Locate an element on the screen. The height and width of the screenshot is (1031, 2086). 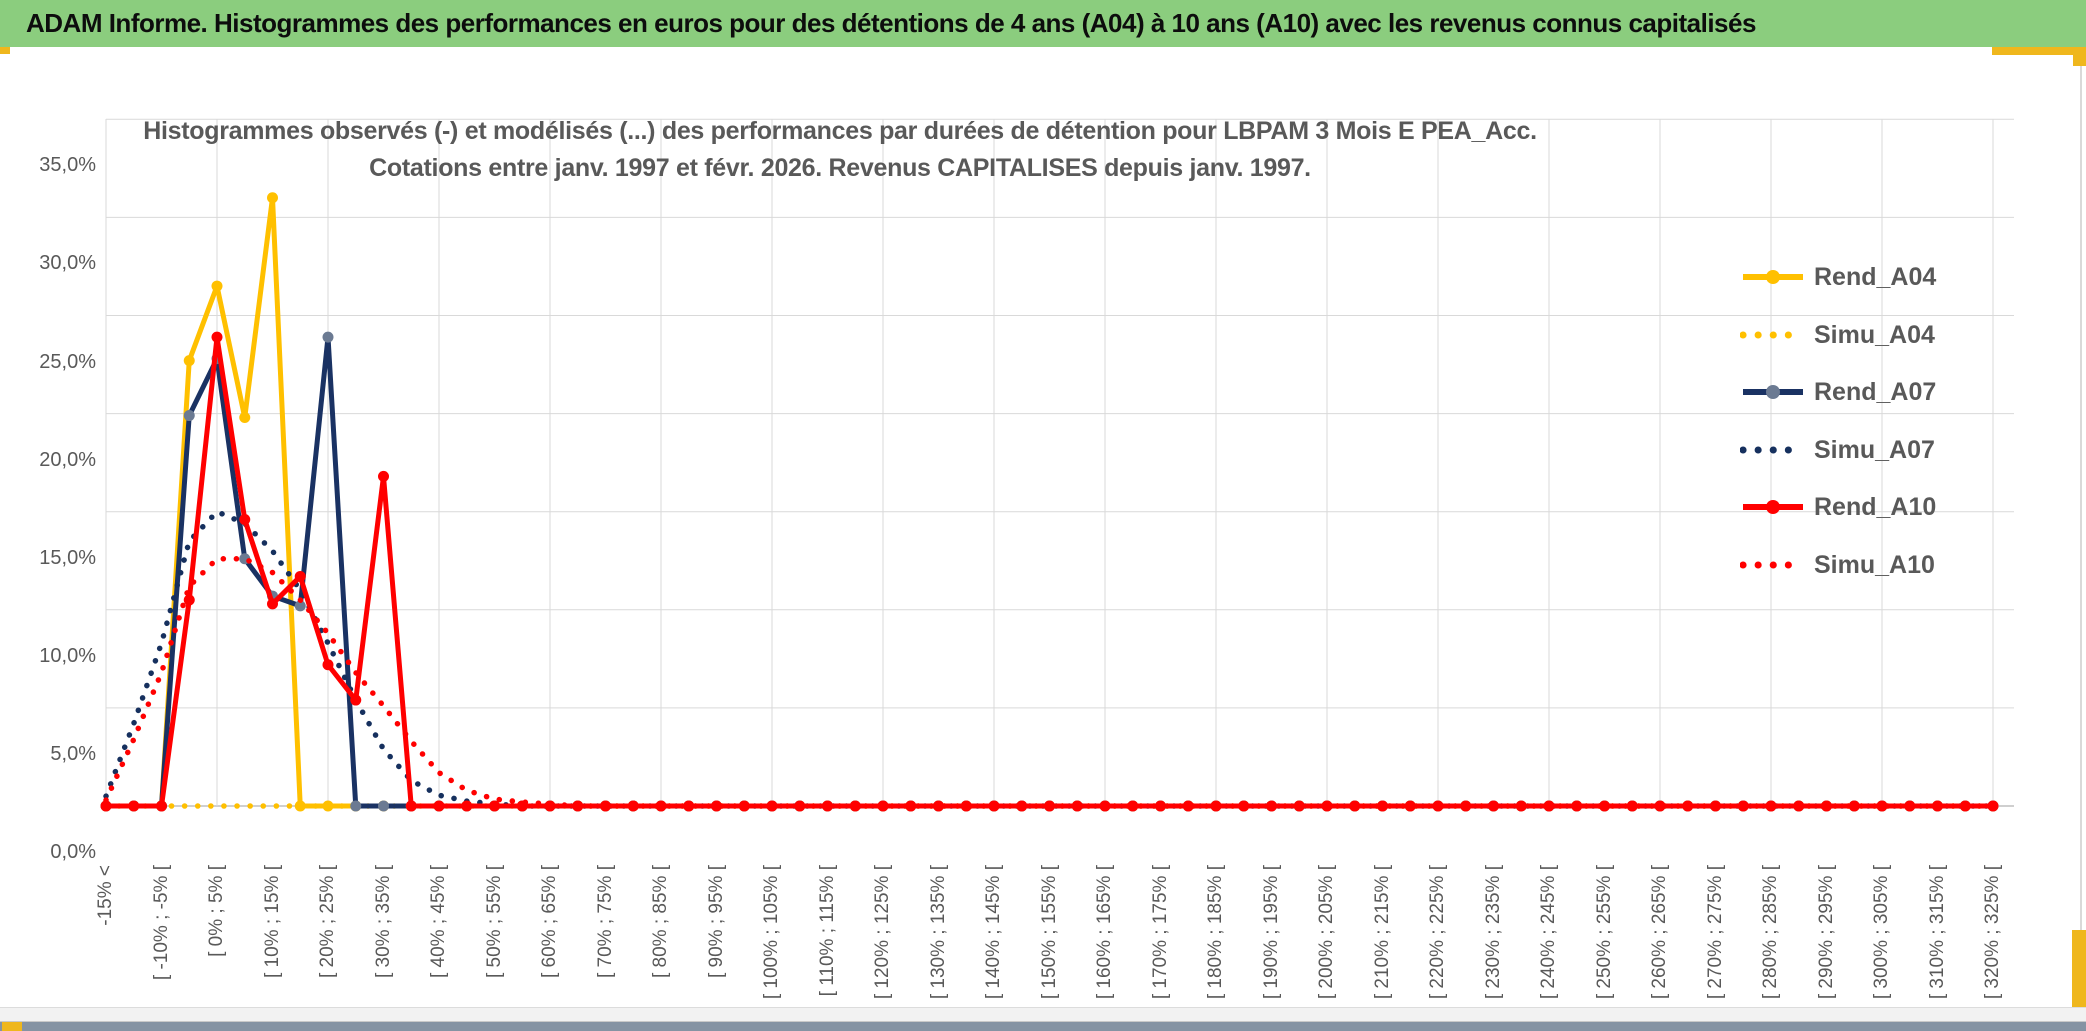
x-tick-label: [ 300% ; 305% [ is located at coordinates (1881, 932).